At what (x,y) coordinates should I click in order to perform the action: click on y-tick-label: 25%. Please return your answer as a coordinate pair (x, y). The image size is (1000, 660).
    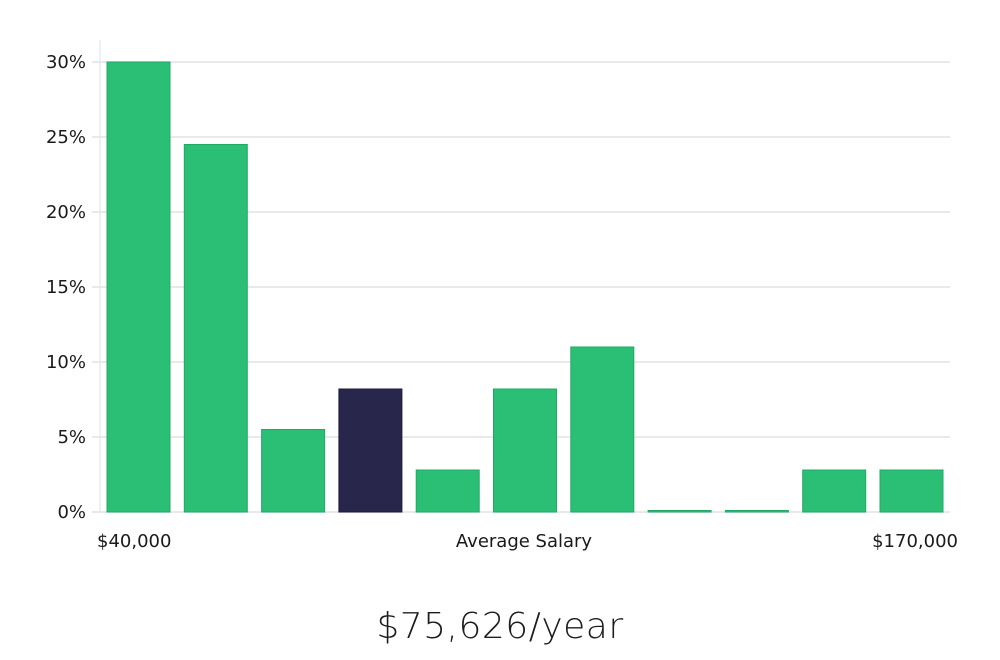
    Looking at the image, I should click on (66, 137).